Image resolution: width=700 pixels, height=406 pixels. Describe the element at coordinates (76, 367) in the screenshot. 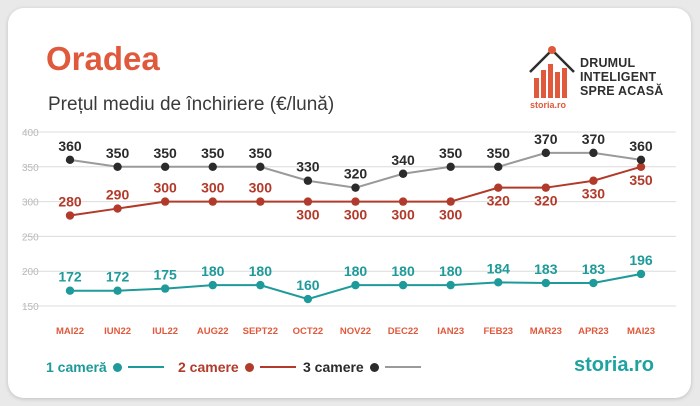

I see `legend-label-1-room: 1 cameră` at that location.